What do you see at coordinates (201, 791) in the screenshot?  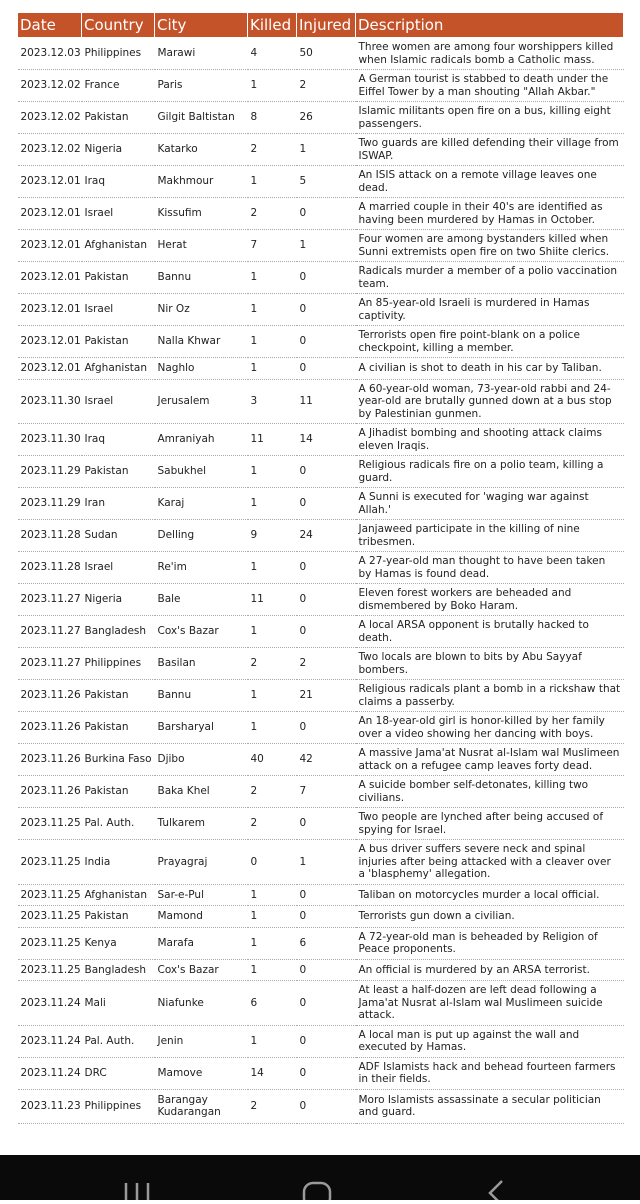 I see `city-cell: Baka Khel` at bounding box center [201, 791].